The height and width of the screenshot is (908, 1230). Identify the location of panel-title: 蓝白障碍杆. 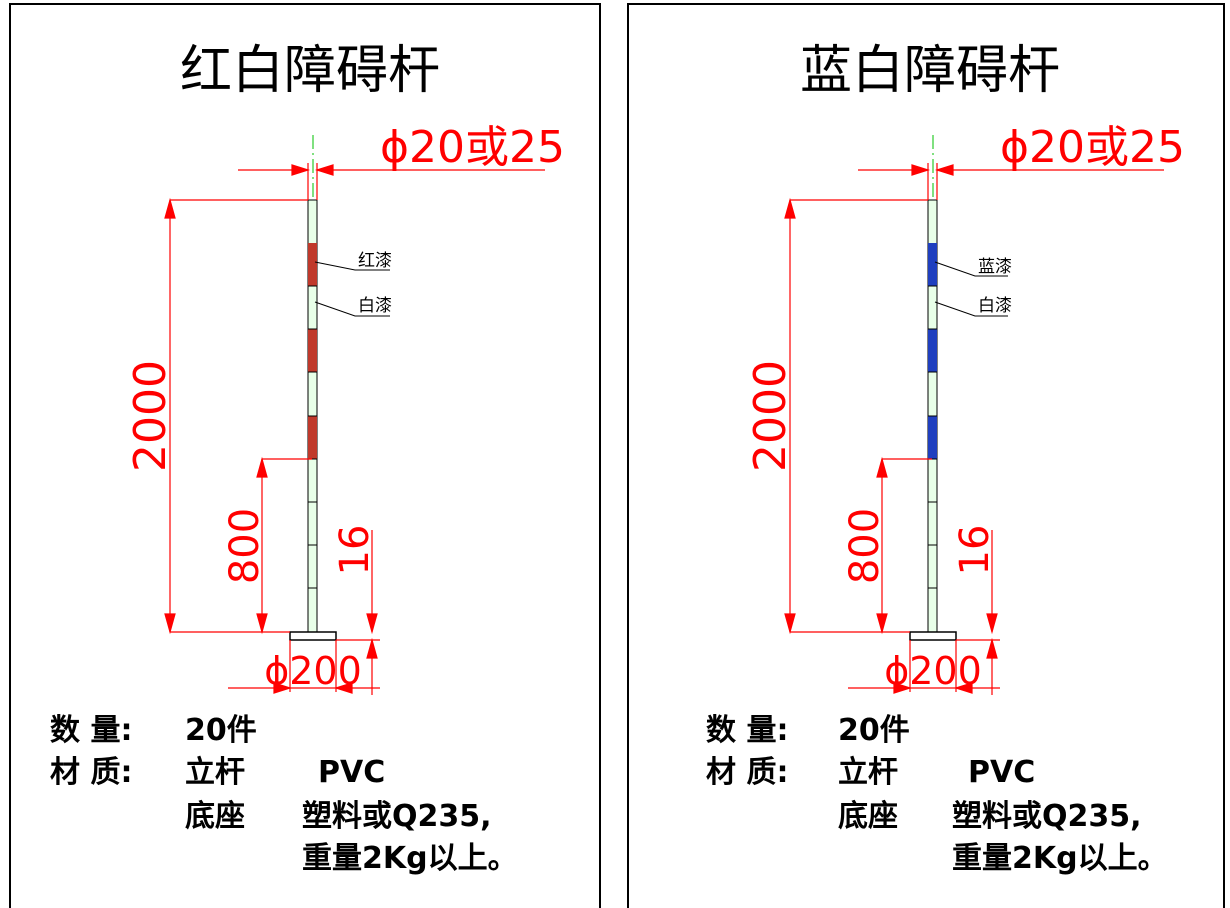
(930, 71).